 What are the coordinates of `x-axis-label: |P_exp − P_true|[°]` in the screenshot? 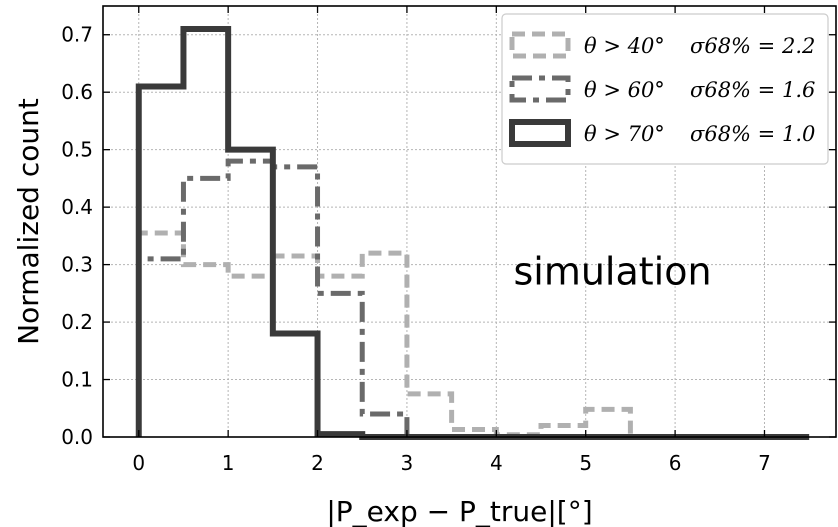 It's located at (459, 511).